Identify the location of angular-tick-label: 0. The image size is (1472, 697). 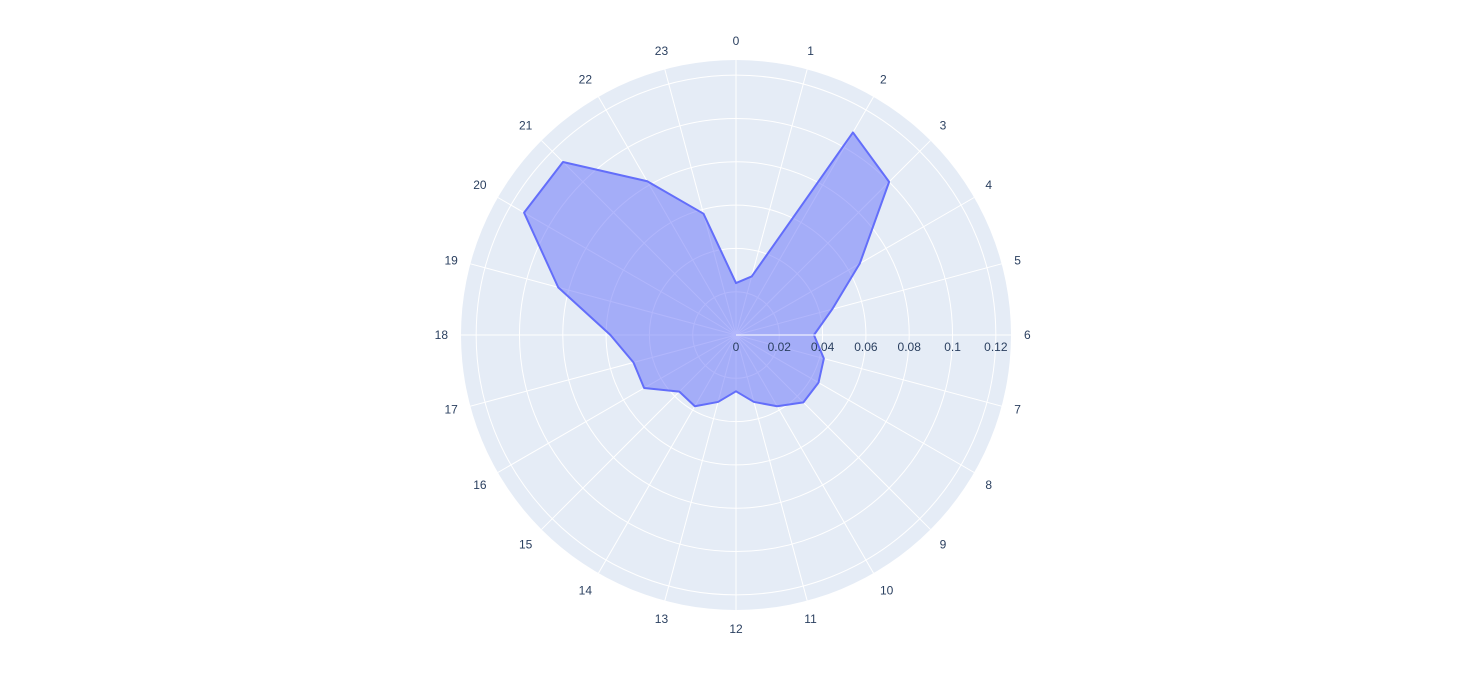
(736, 41).